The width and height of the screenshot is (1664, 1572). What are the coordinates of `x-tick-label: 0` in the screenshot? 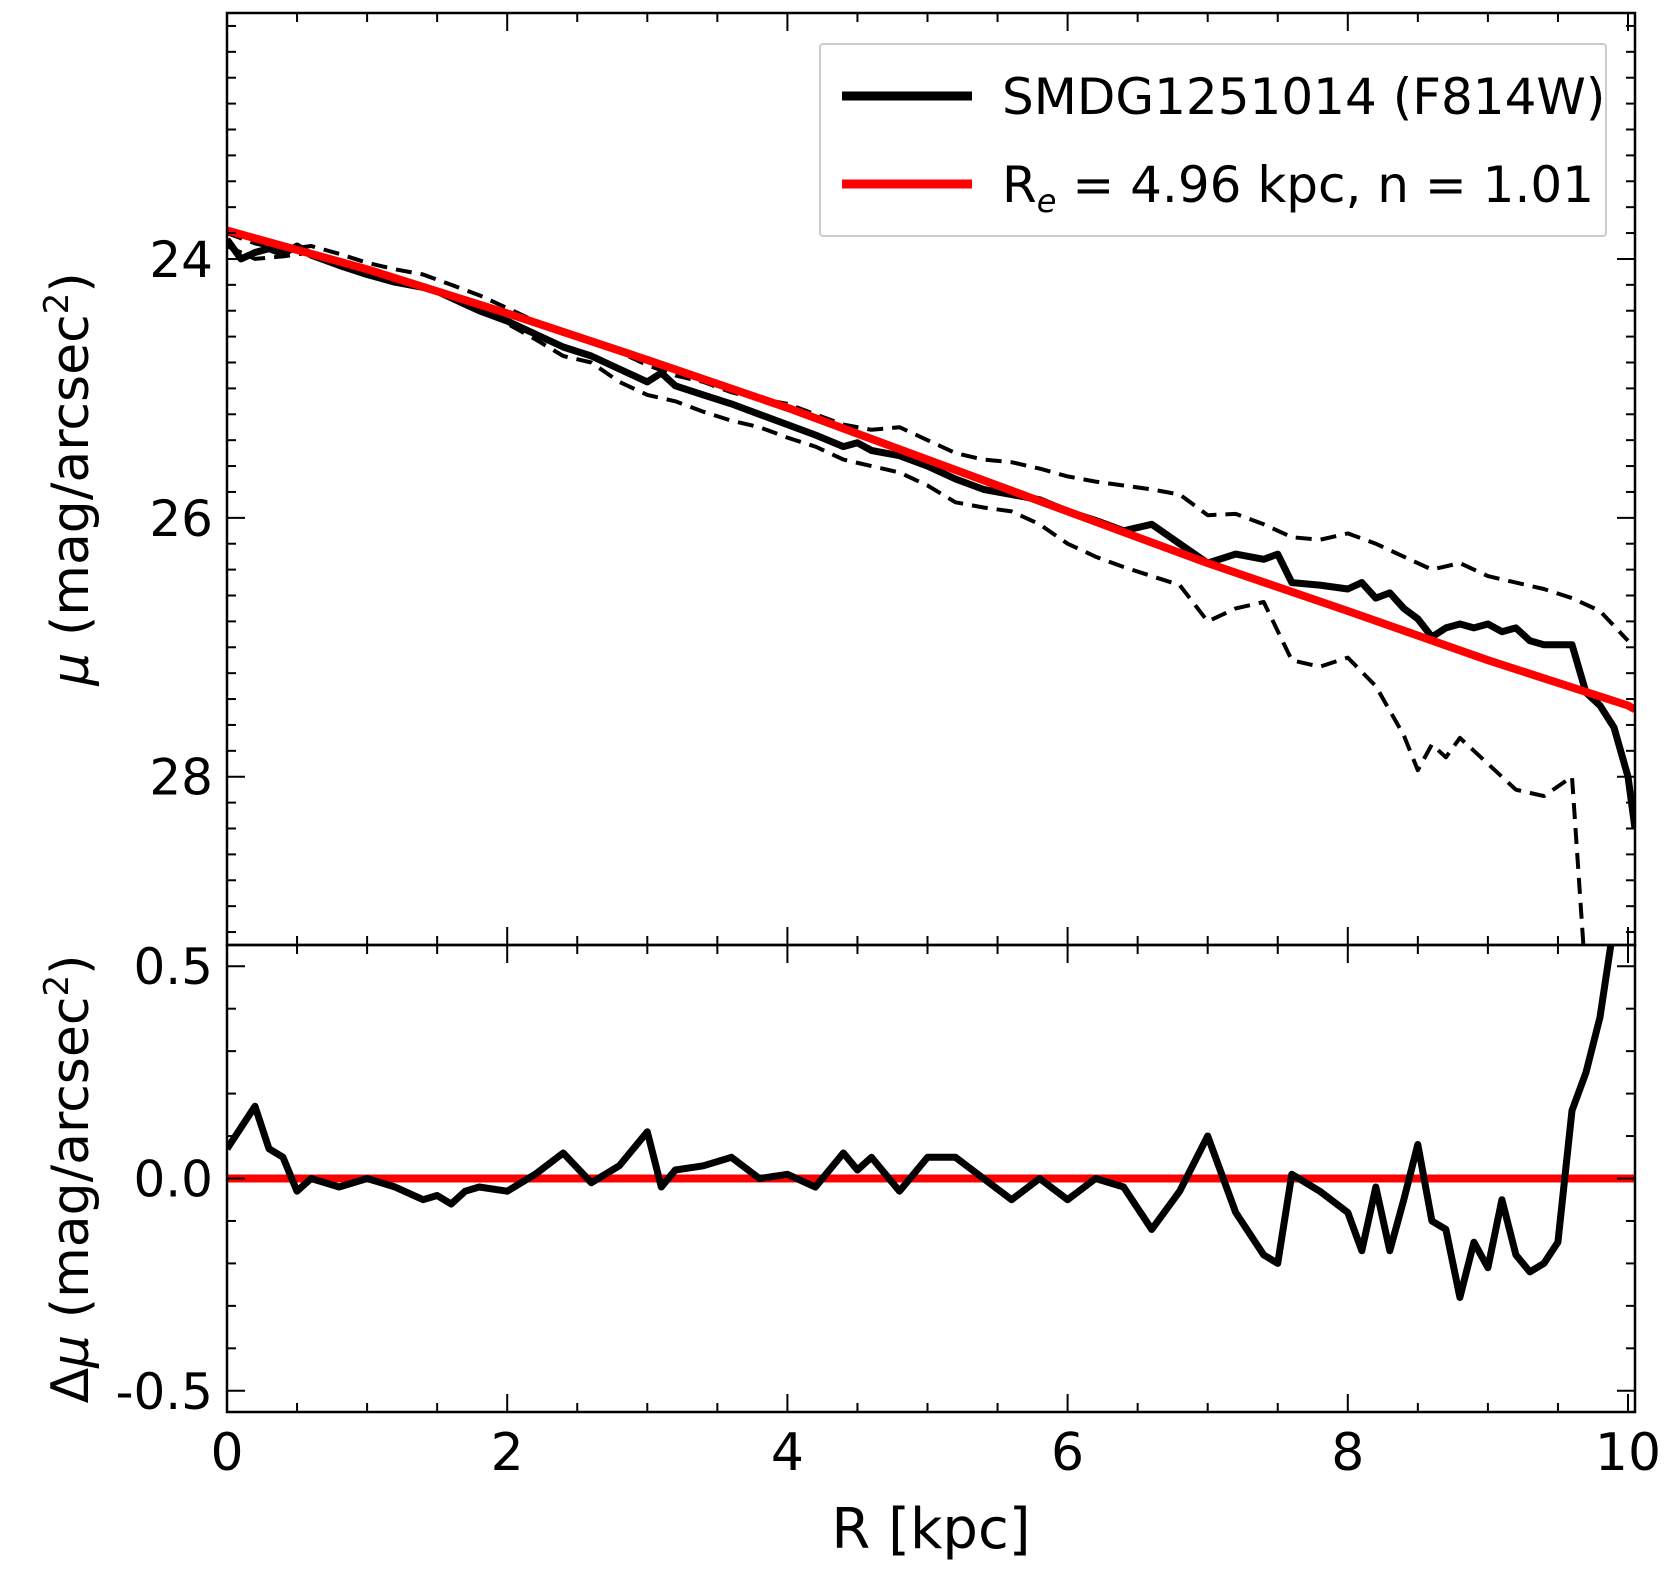 It's located at (226, 1453).